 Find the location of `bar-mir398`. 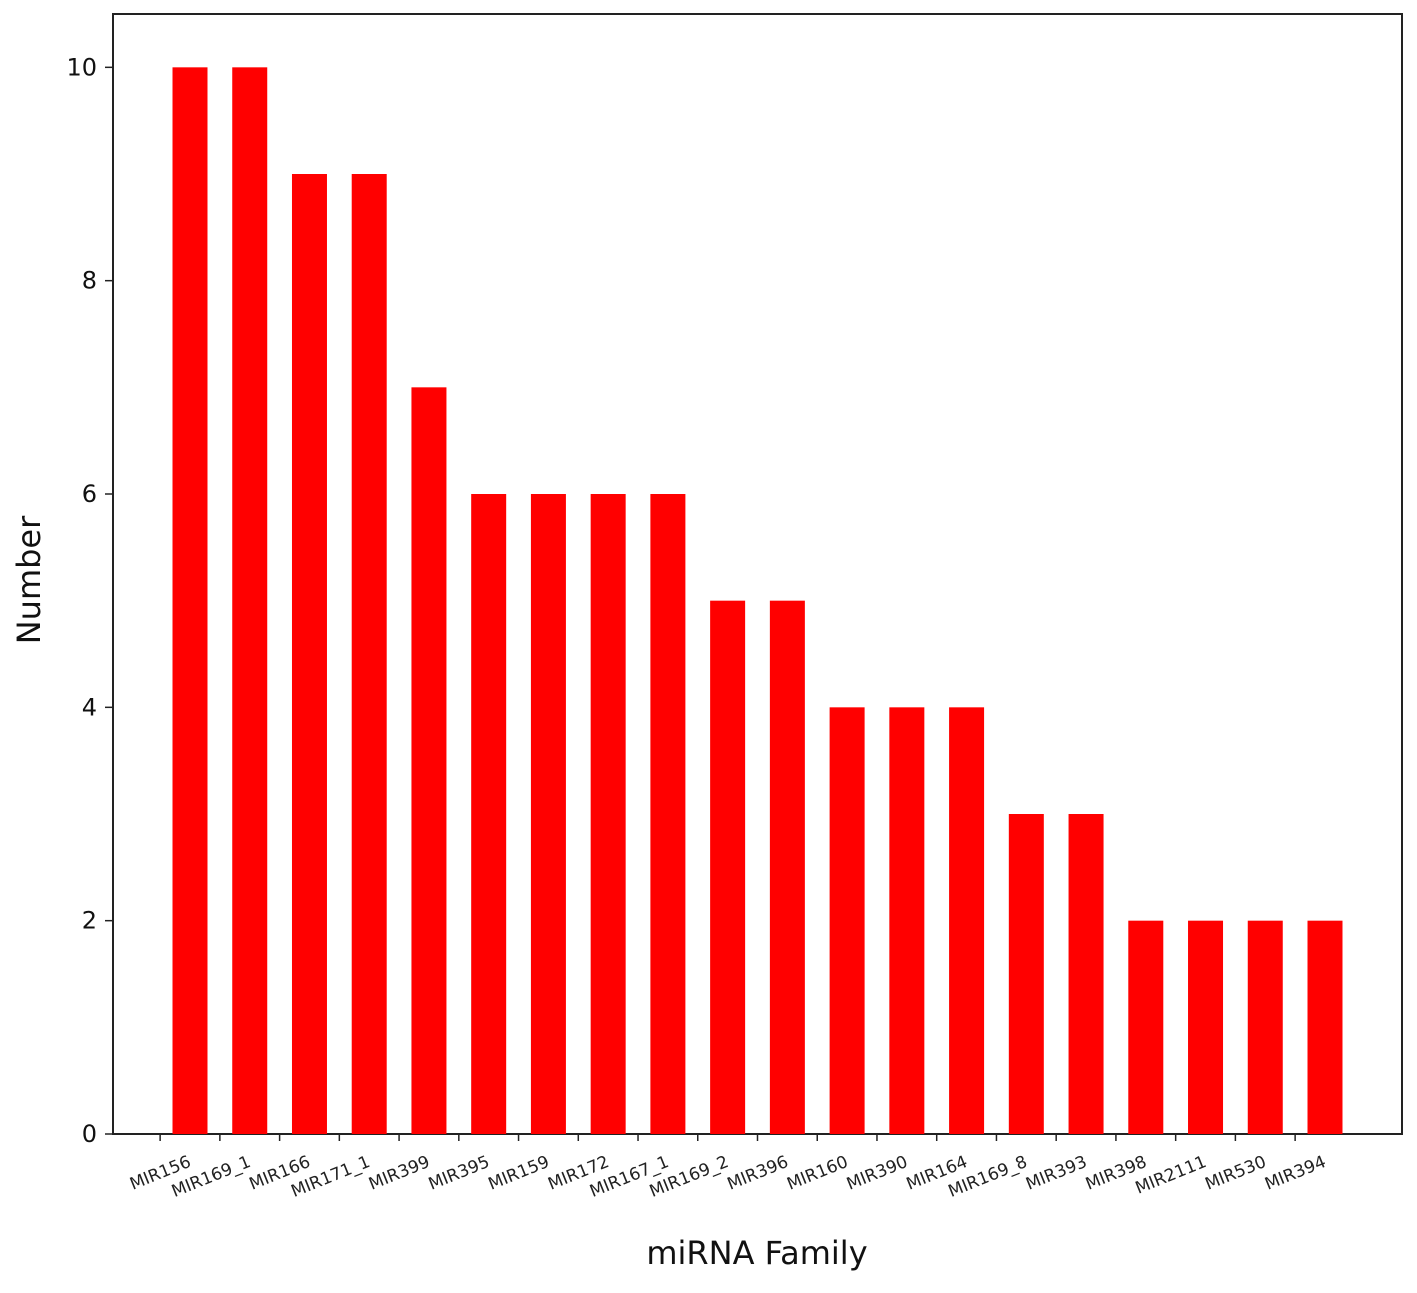

bar-mir398 is located at coordinates (1146, 1027).